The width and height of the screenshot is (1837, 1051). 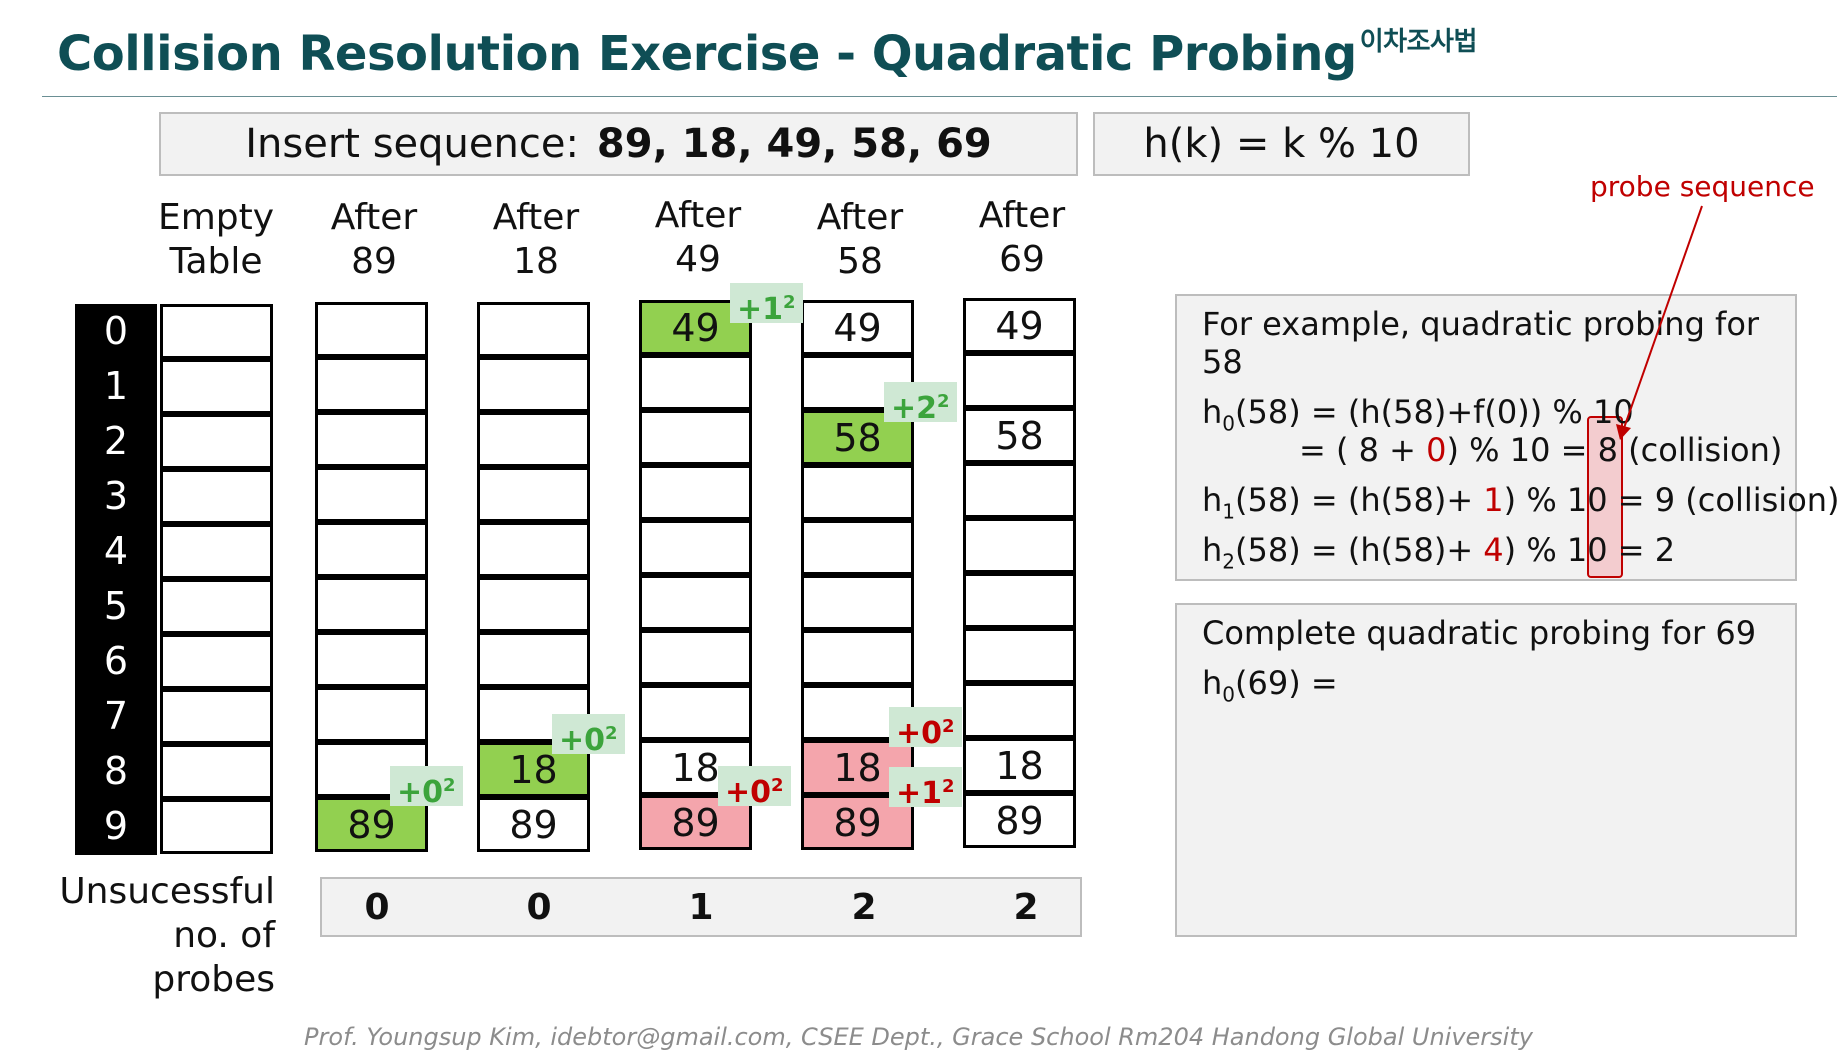 I want to click on probe-count: 0, so click(x=539, y=907).